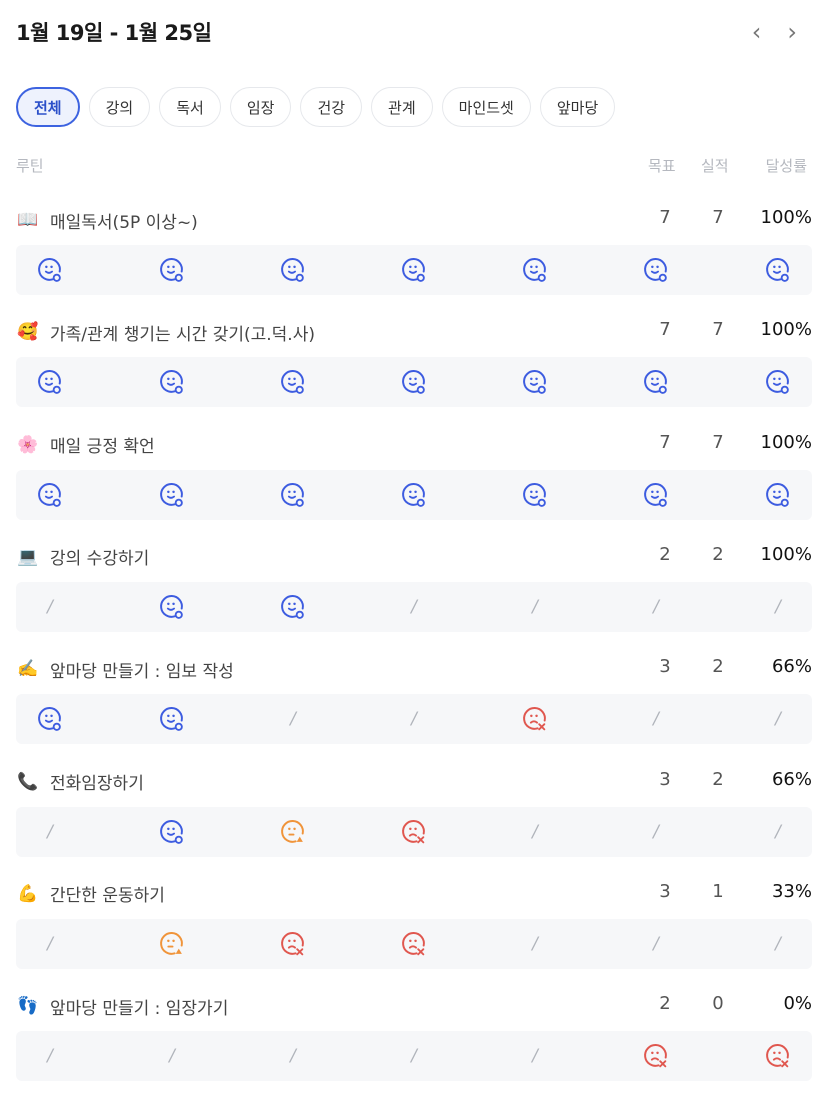 The image size is (827, 1108). Describe the element at coordinates (190, 107) in the screenshot. I see `filter-chip: 독서` at that location.